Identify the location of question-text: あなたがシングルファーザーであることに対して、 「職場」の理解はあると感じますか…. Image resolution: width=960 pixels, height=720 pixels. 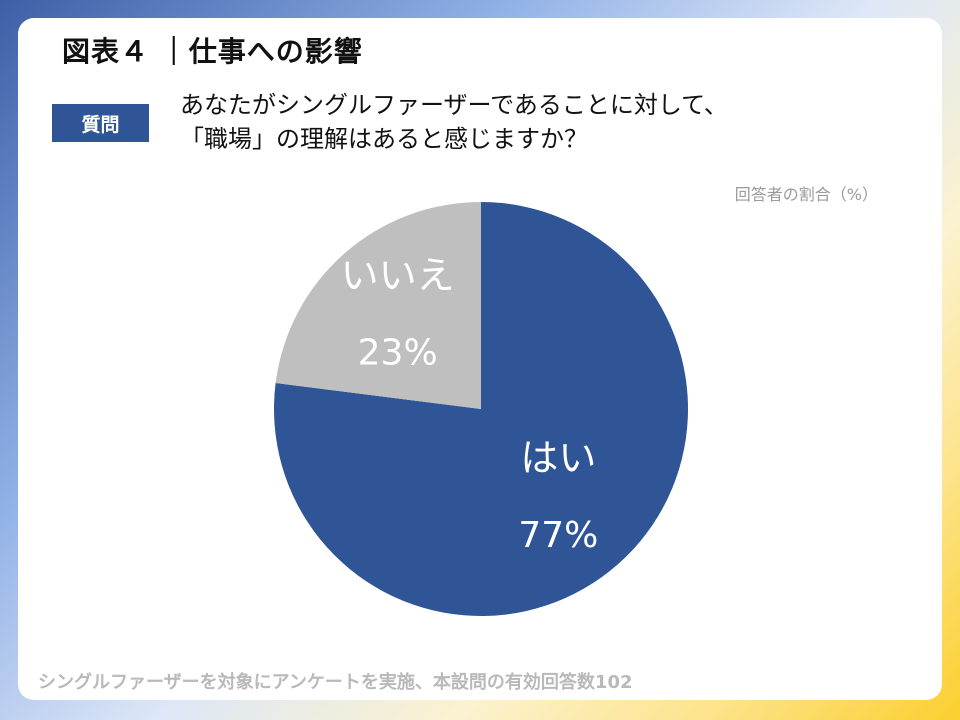
(454, 122).